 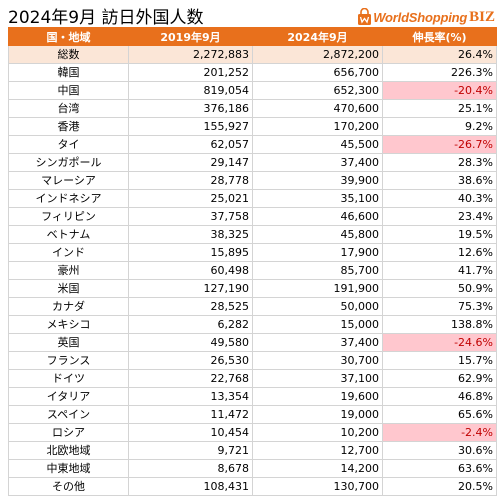 What do you see at coordinates (190, 252) in the screenshot?
I see `value-2019-cell: 15,895` at bounding box center [190, 252].